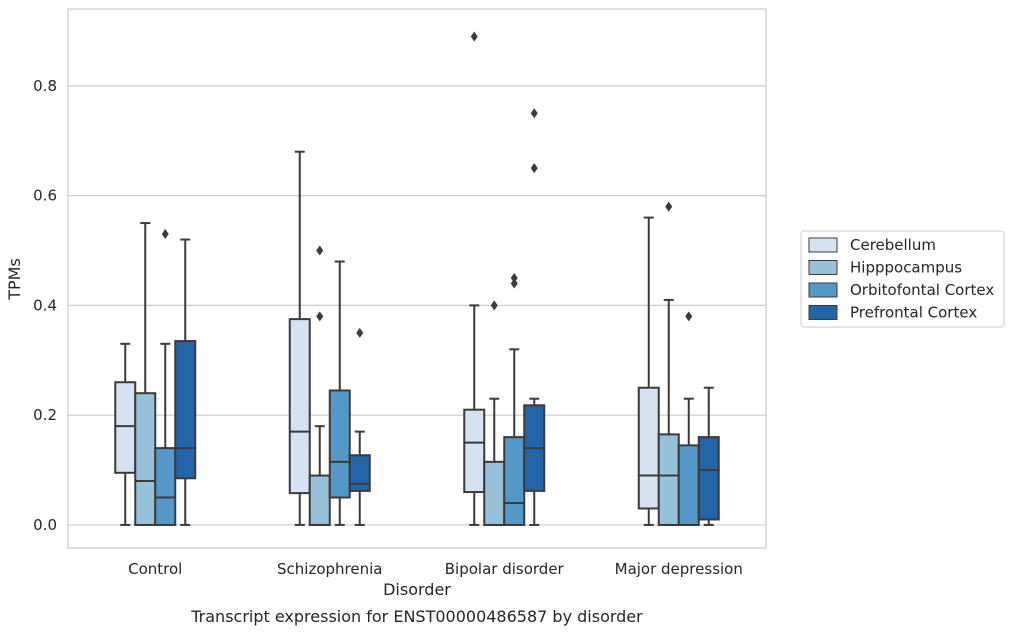 The height and width of the screenshot is (634, 1014). What do you see at coordinates (329, 569) in the screenshot?
I see `x-tick-label: Schizophrenia` at bounding box center [329, 569].